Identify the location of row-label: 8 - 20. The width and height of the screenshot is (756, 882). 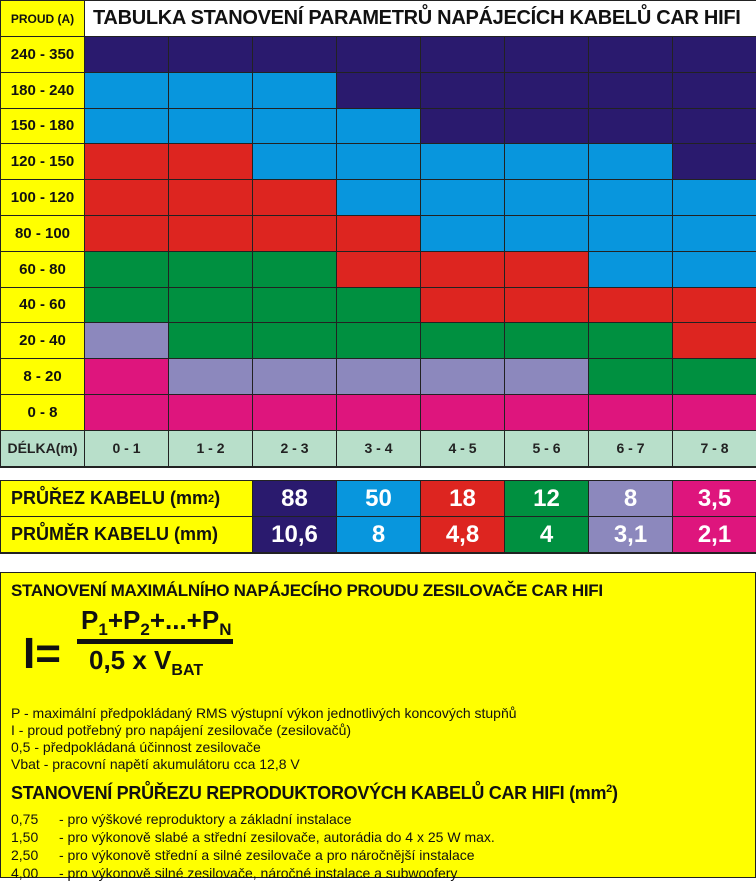
(43, 377).